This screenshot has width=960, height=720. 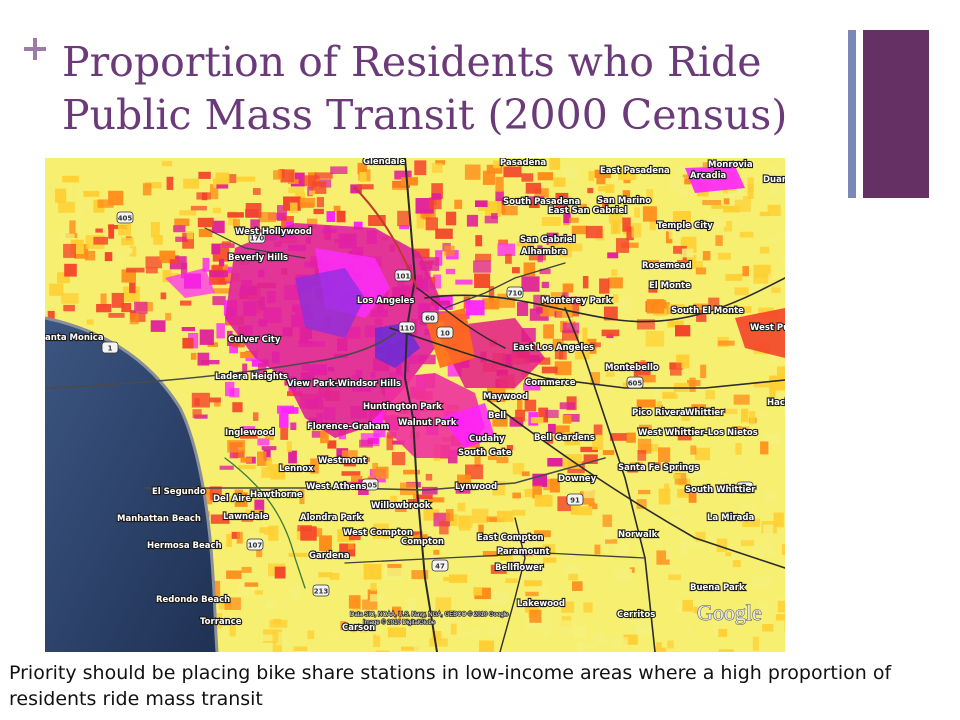 I want to click on place-label: Maywood, so click(x=505, y=397).